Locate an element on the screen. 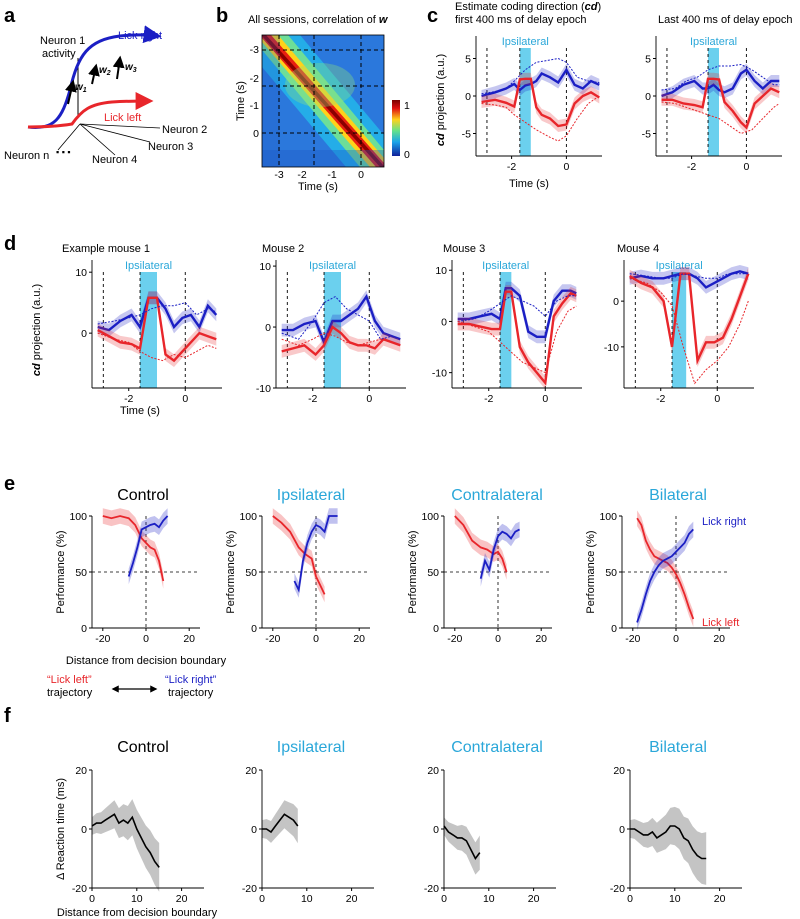 The width and height of the screenshot is (800, 919). w1-label: w1 is located at coordinates (81, 88).